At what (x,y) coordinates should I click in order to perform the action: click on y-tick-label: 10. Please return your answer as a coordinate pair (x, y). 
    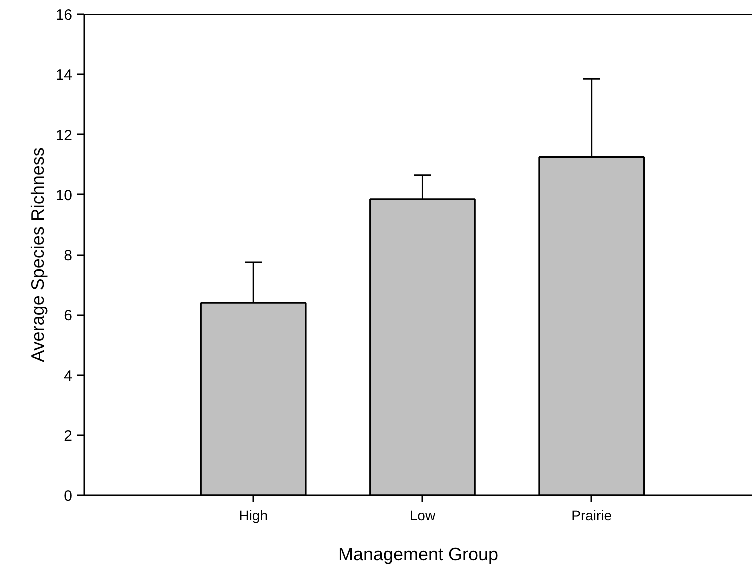
    Looking at the image, I should click on (64, 195).